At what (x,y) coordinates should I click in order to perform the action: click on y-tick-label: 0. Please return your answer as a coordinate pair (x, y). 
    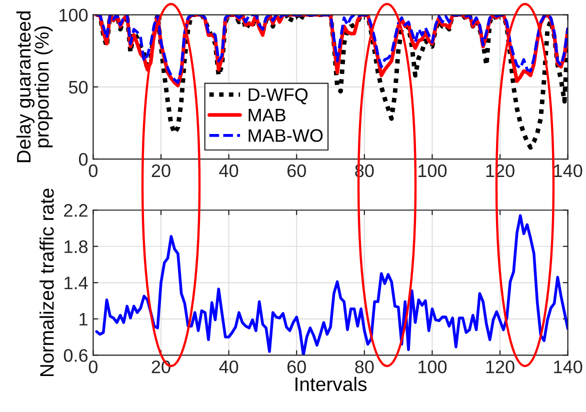
    Looking at the image, I should click on (83, 159).